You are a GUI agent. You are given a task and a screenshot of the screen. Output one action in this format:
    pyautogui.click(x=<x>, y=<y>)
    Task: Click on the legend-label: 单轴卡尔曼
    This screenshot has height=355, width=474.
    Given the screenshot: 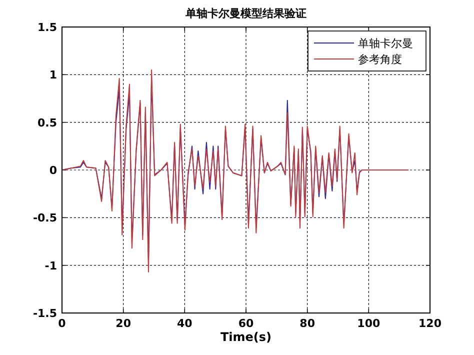 What is the action you would take?
    pyautogui.click(x=385, y=43)
    